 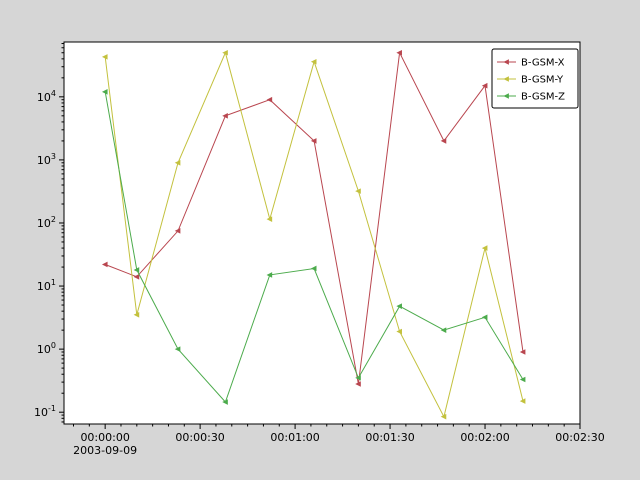 I want to click on x-axis, so click(x=326, y=426).